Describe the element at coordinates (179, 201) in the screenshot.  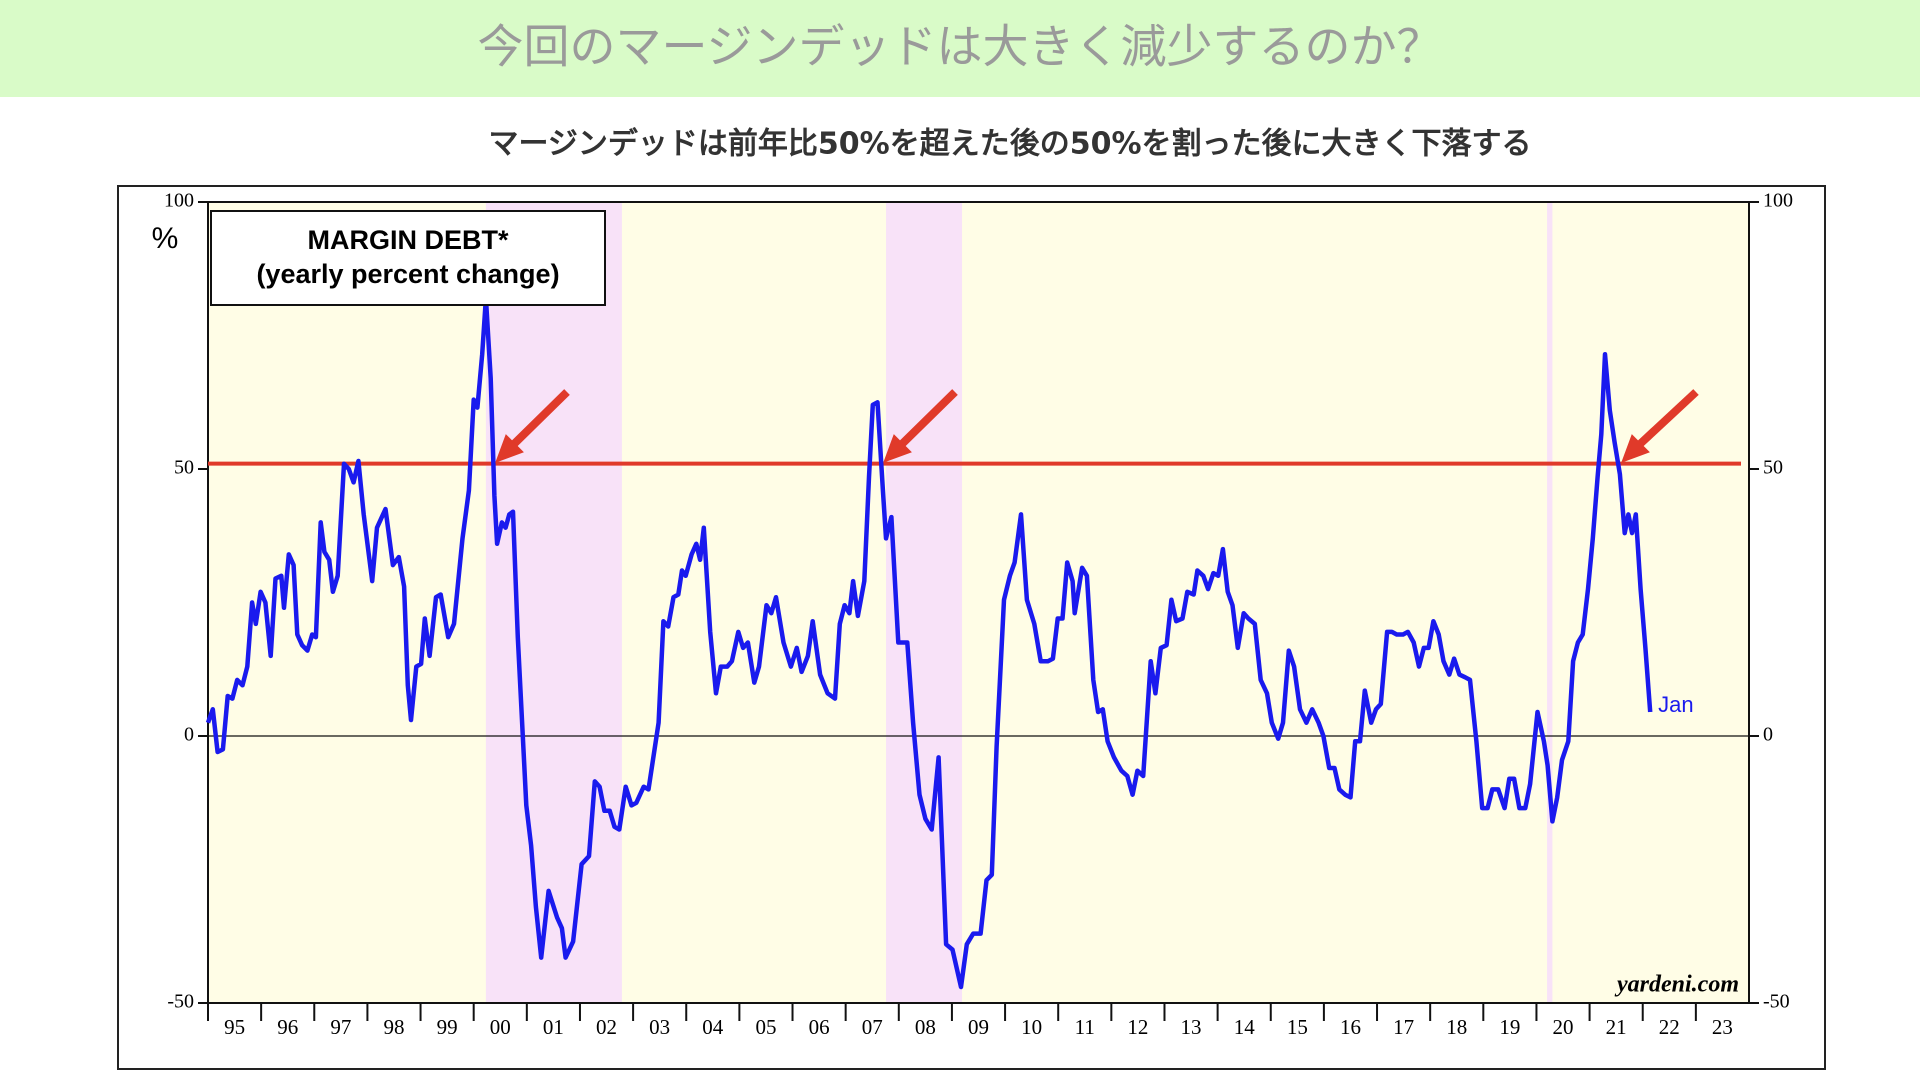
I see `y-tick-label: 100` at that location.